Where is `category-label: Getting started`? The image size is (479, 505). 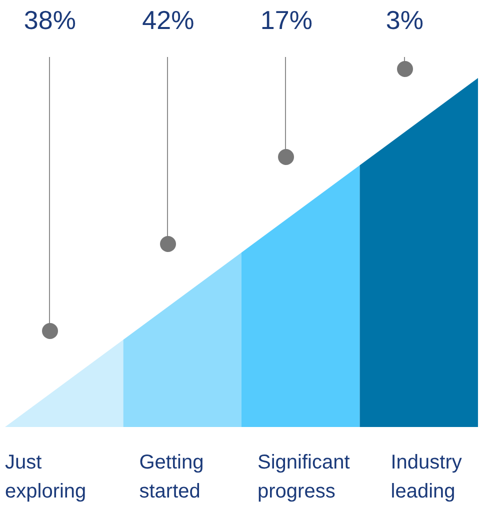
category-label: Getting started is located at coordinates (171, 477).